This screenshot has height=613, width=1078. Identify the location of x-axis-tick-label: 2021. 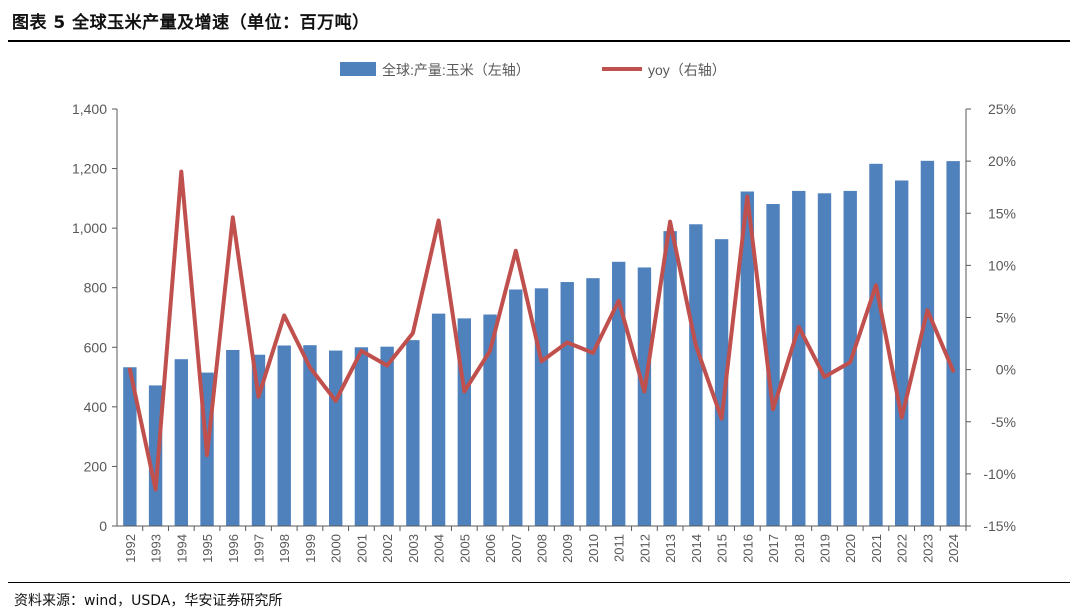
(876, 548).